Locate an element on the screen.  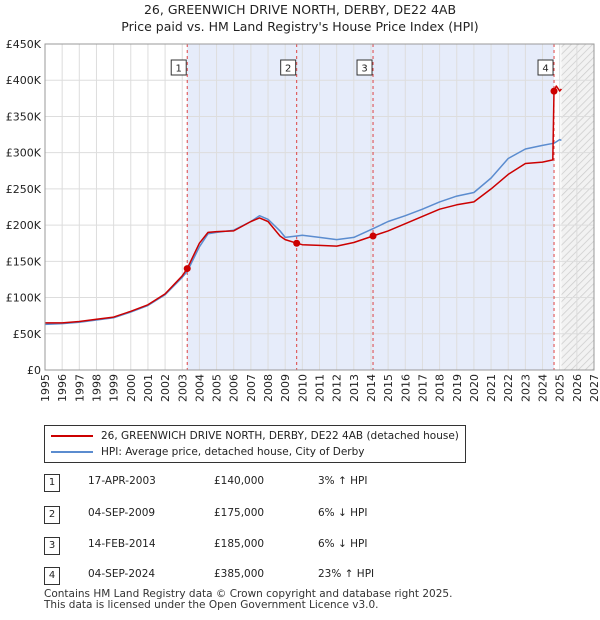
x-tick-label: 2008 is located at coordinates (268, 388).